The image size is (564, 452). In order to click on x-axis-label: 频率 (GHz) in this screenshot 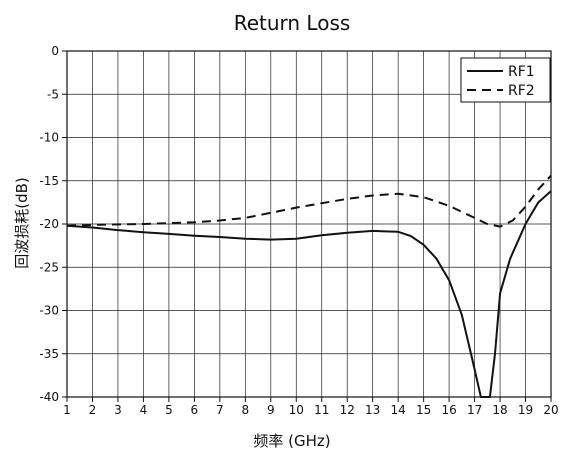, I will do `click(291, 441)`.